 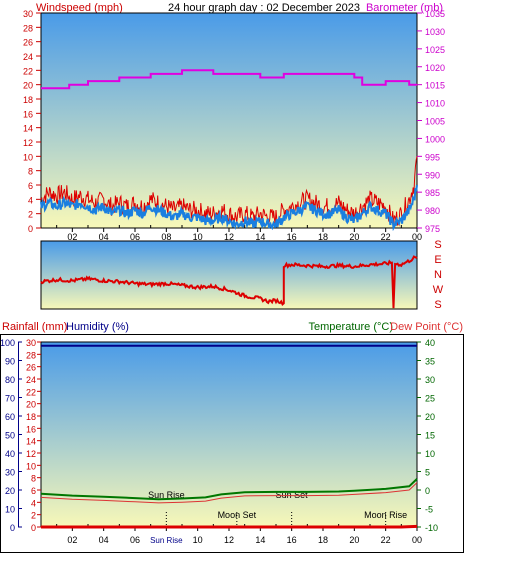 What do you see at coordinates (30, 172) in the screenshot?
I see `windspeed-tick-label: 8` at bounding box center [30, 172].